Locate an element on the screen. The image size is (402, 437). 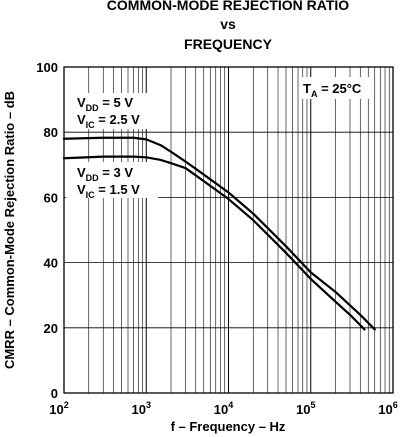
series2-label-1: VDD = 3 V is located at coordinates (105, 174).